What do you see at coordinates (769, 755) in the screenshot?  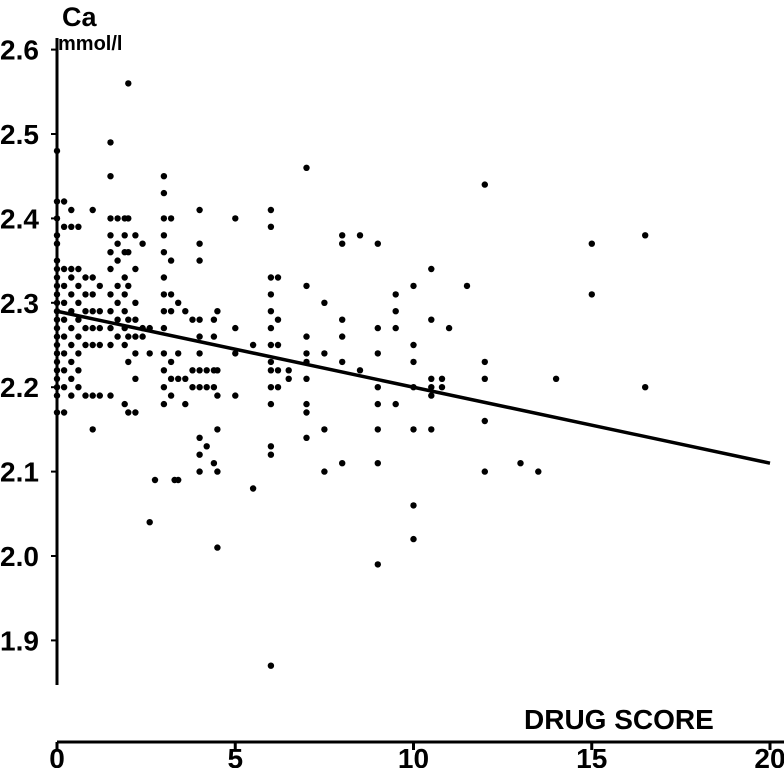 I see `x-tick-label: 20` at bounding box center [769, 755].